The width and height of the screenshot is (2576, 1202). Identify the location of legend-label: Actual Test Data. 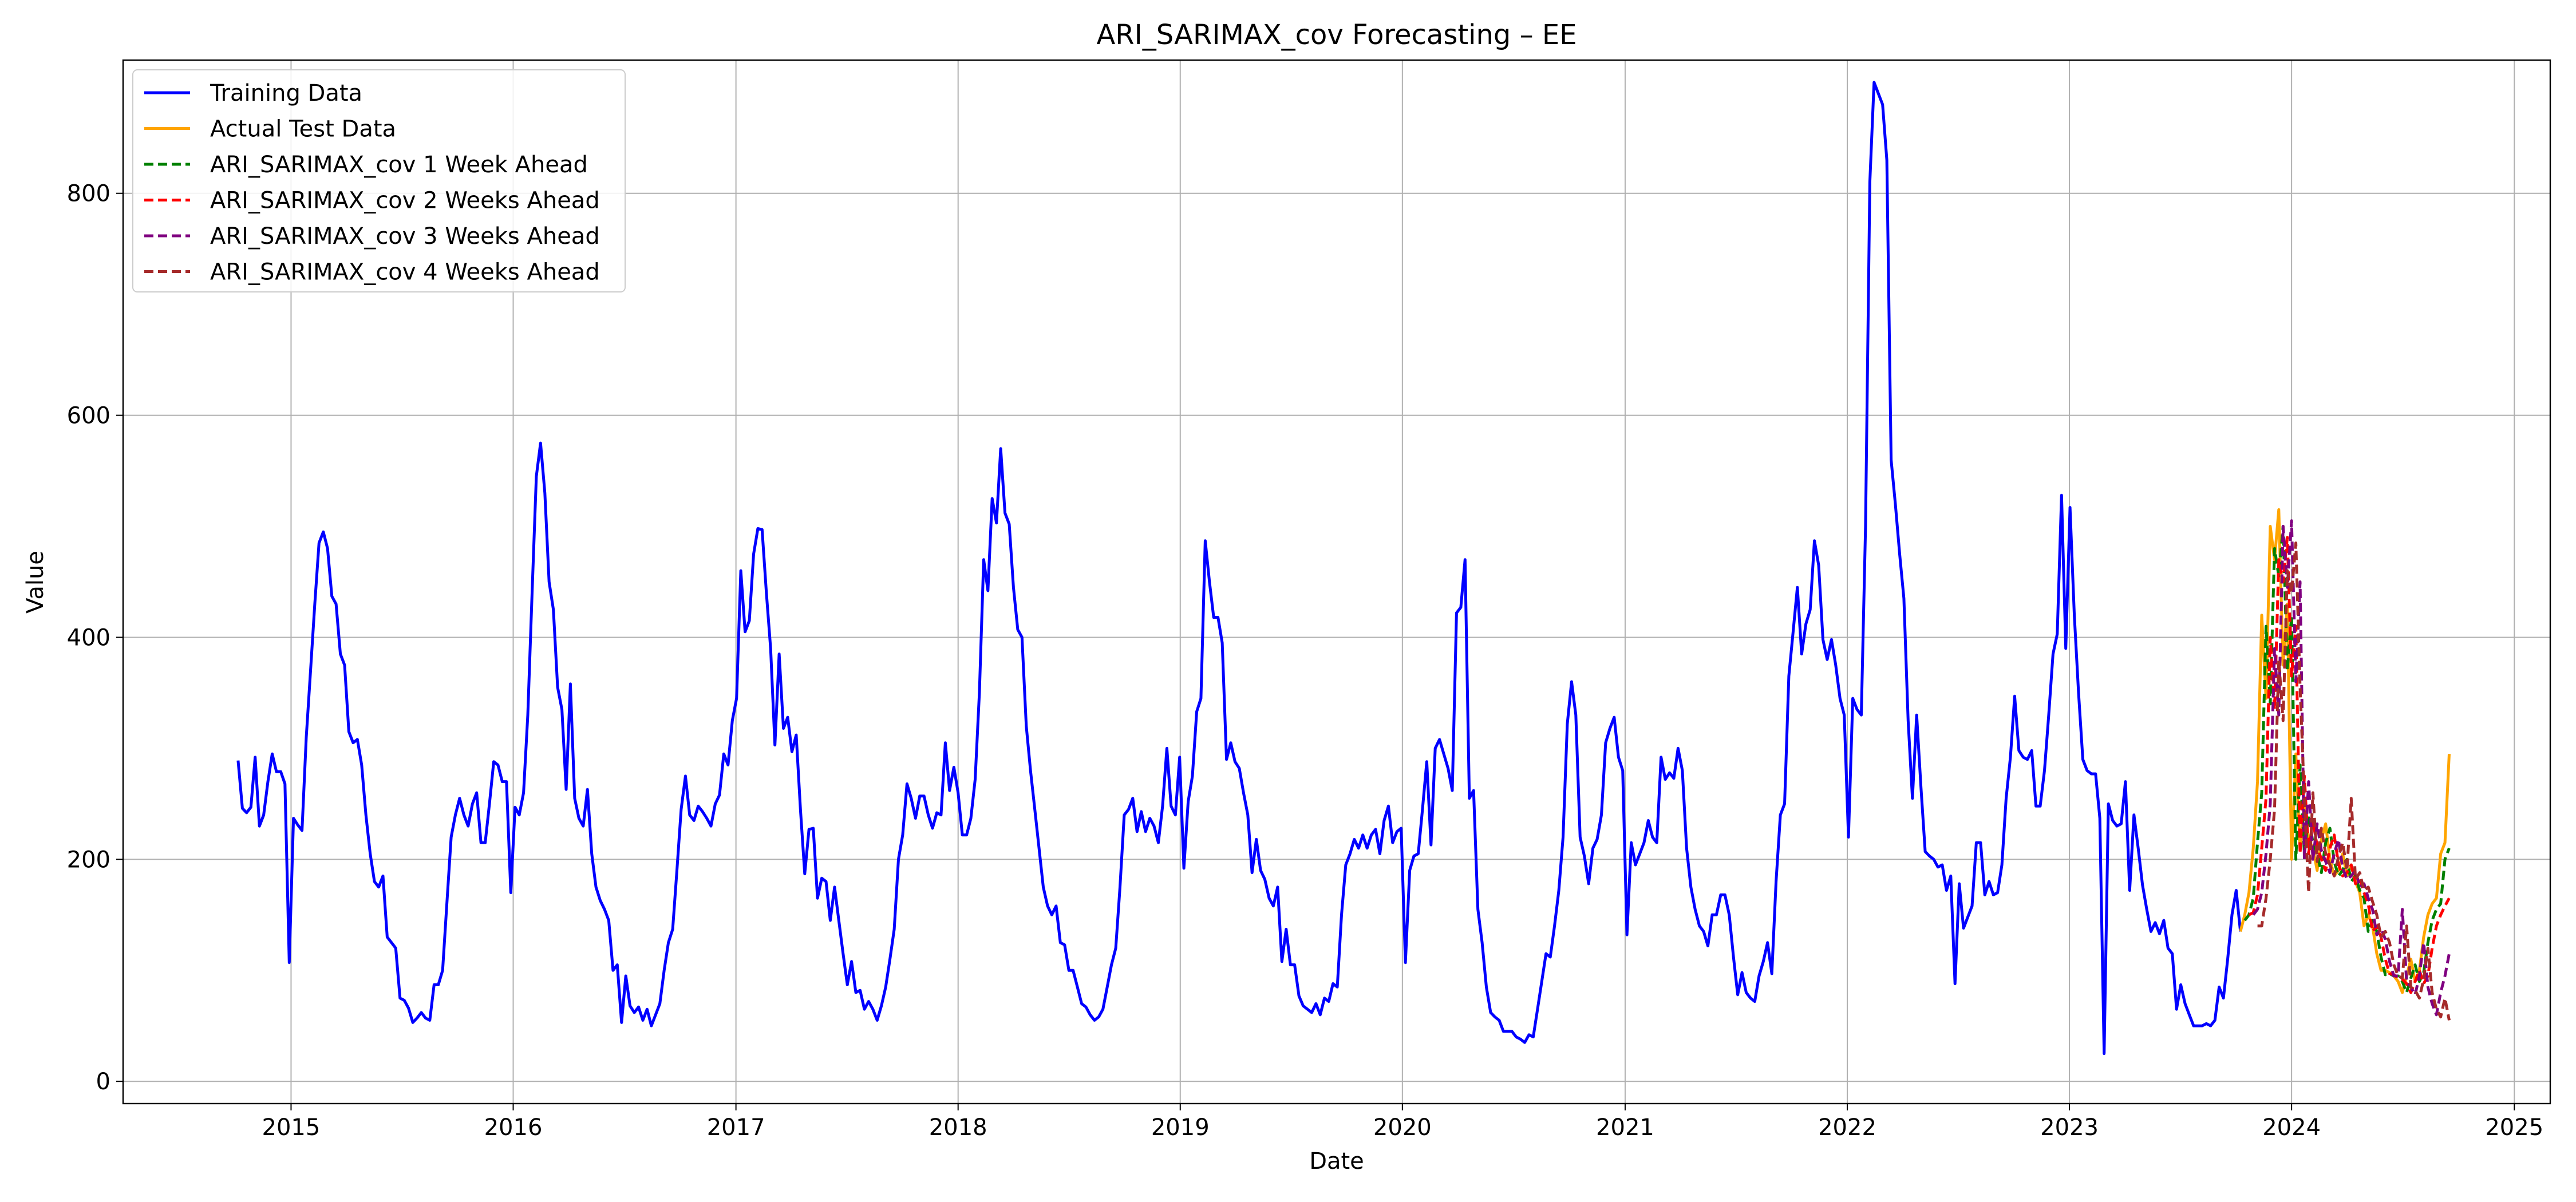
(303, 129).